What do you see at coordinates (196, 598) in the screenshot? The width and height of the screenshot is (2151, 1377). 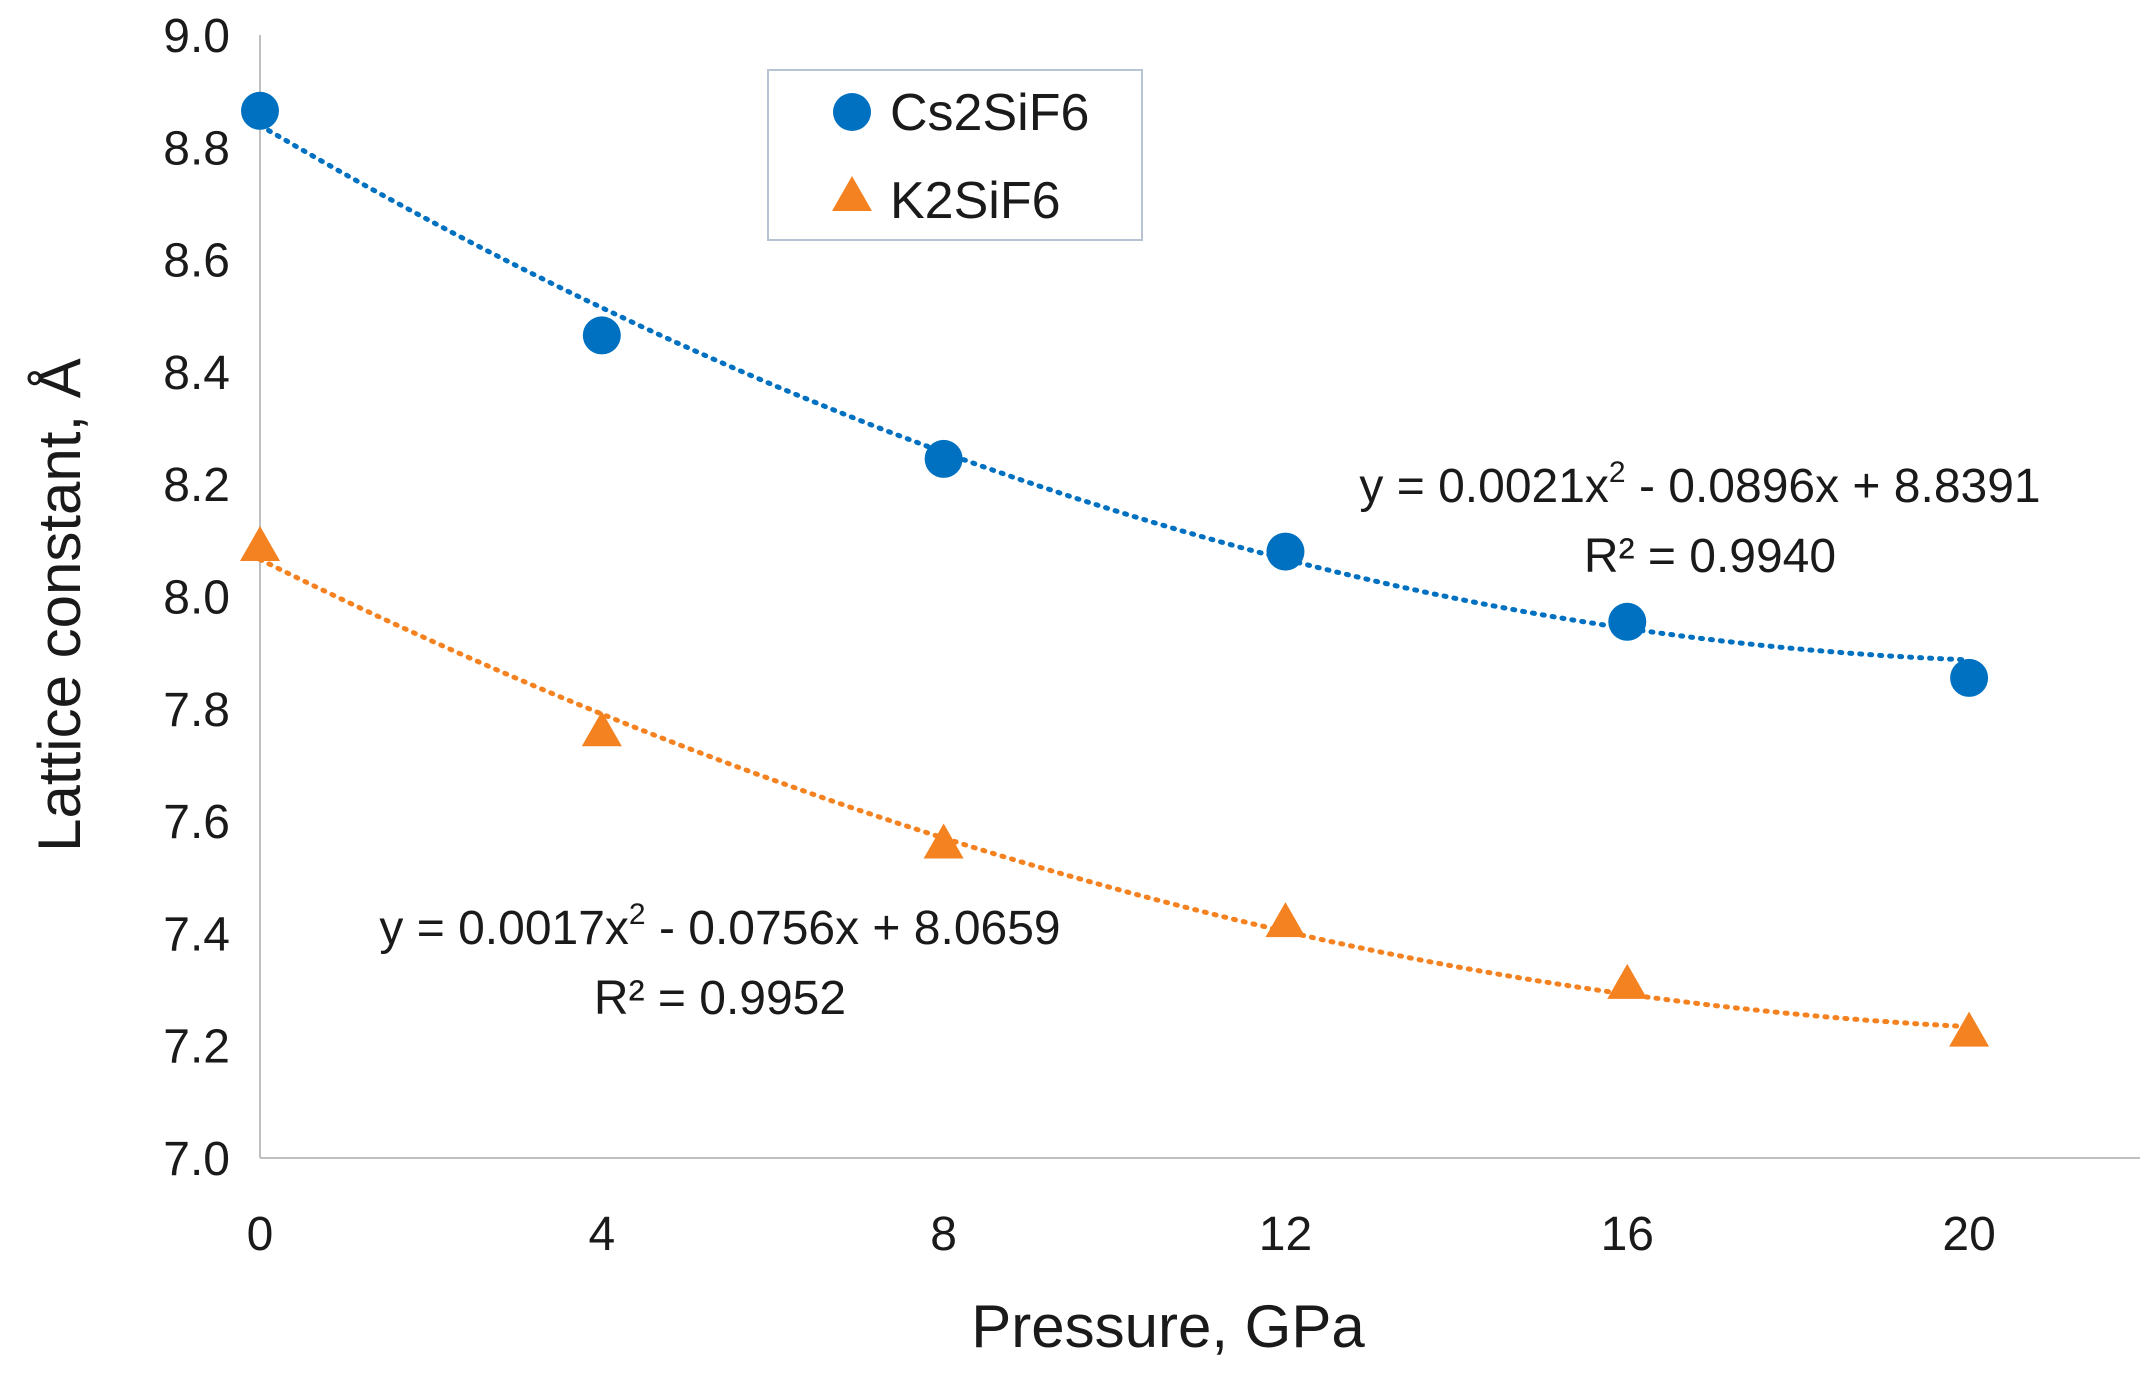 I see `y-tick-label: 8.0` at bounding box center [196, 598].